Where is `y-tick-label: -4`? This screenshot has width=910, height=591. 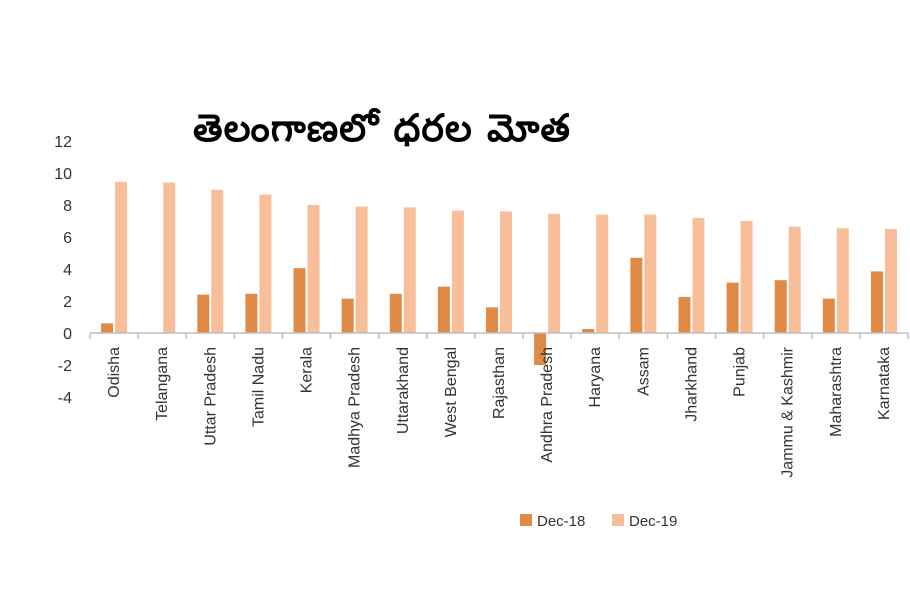 y-tick-label: -4 is located at coordinates (65, 398).